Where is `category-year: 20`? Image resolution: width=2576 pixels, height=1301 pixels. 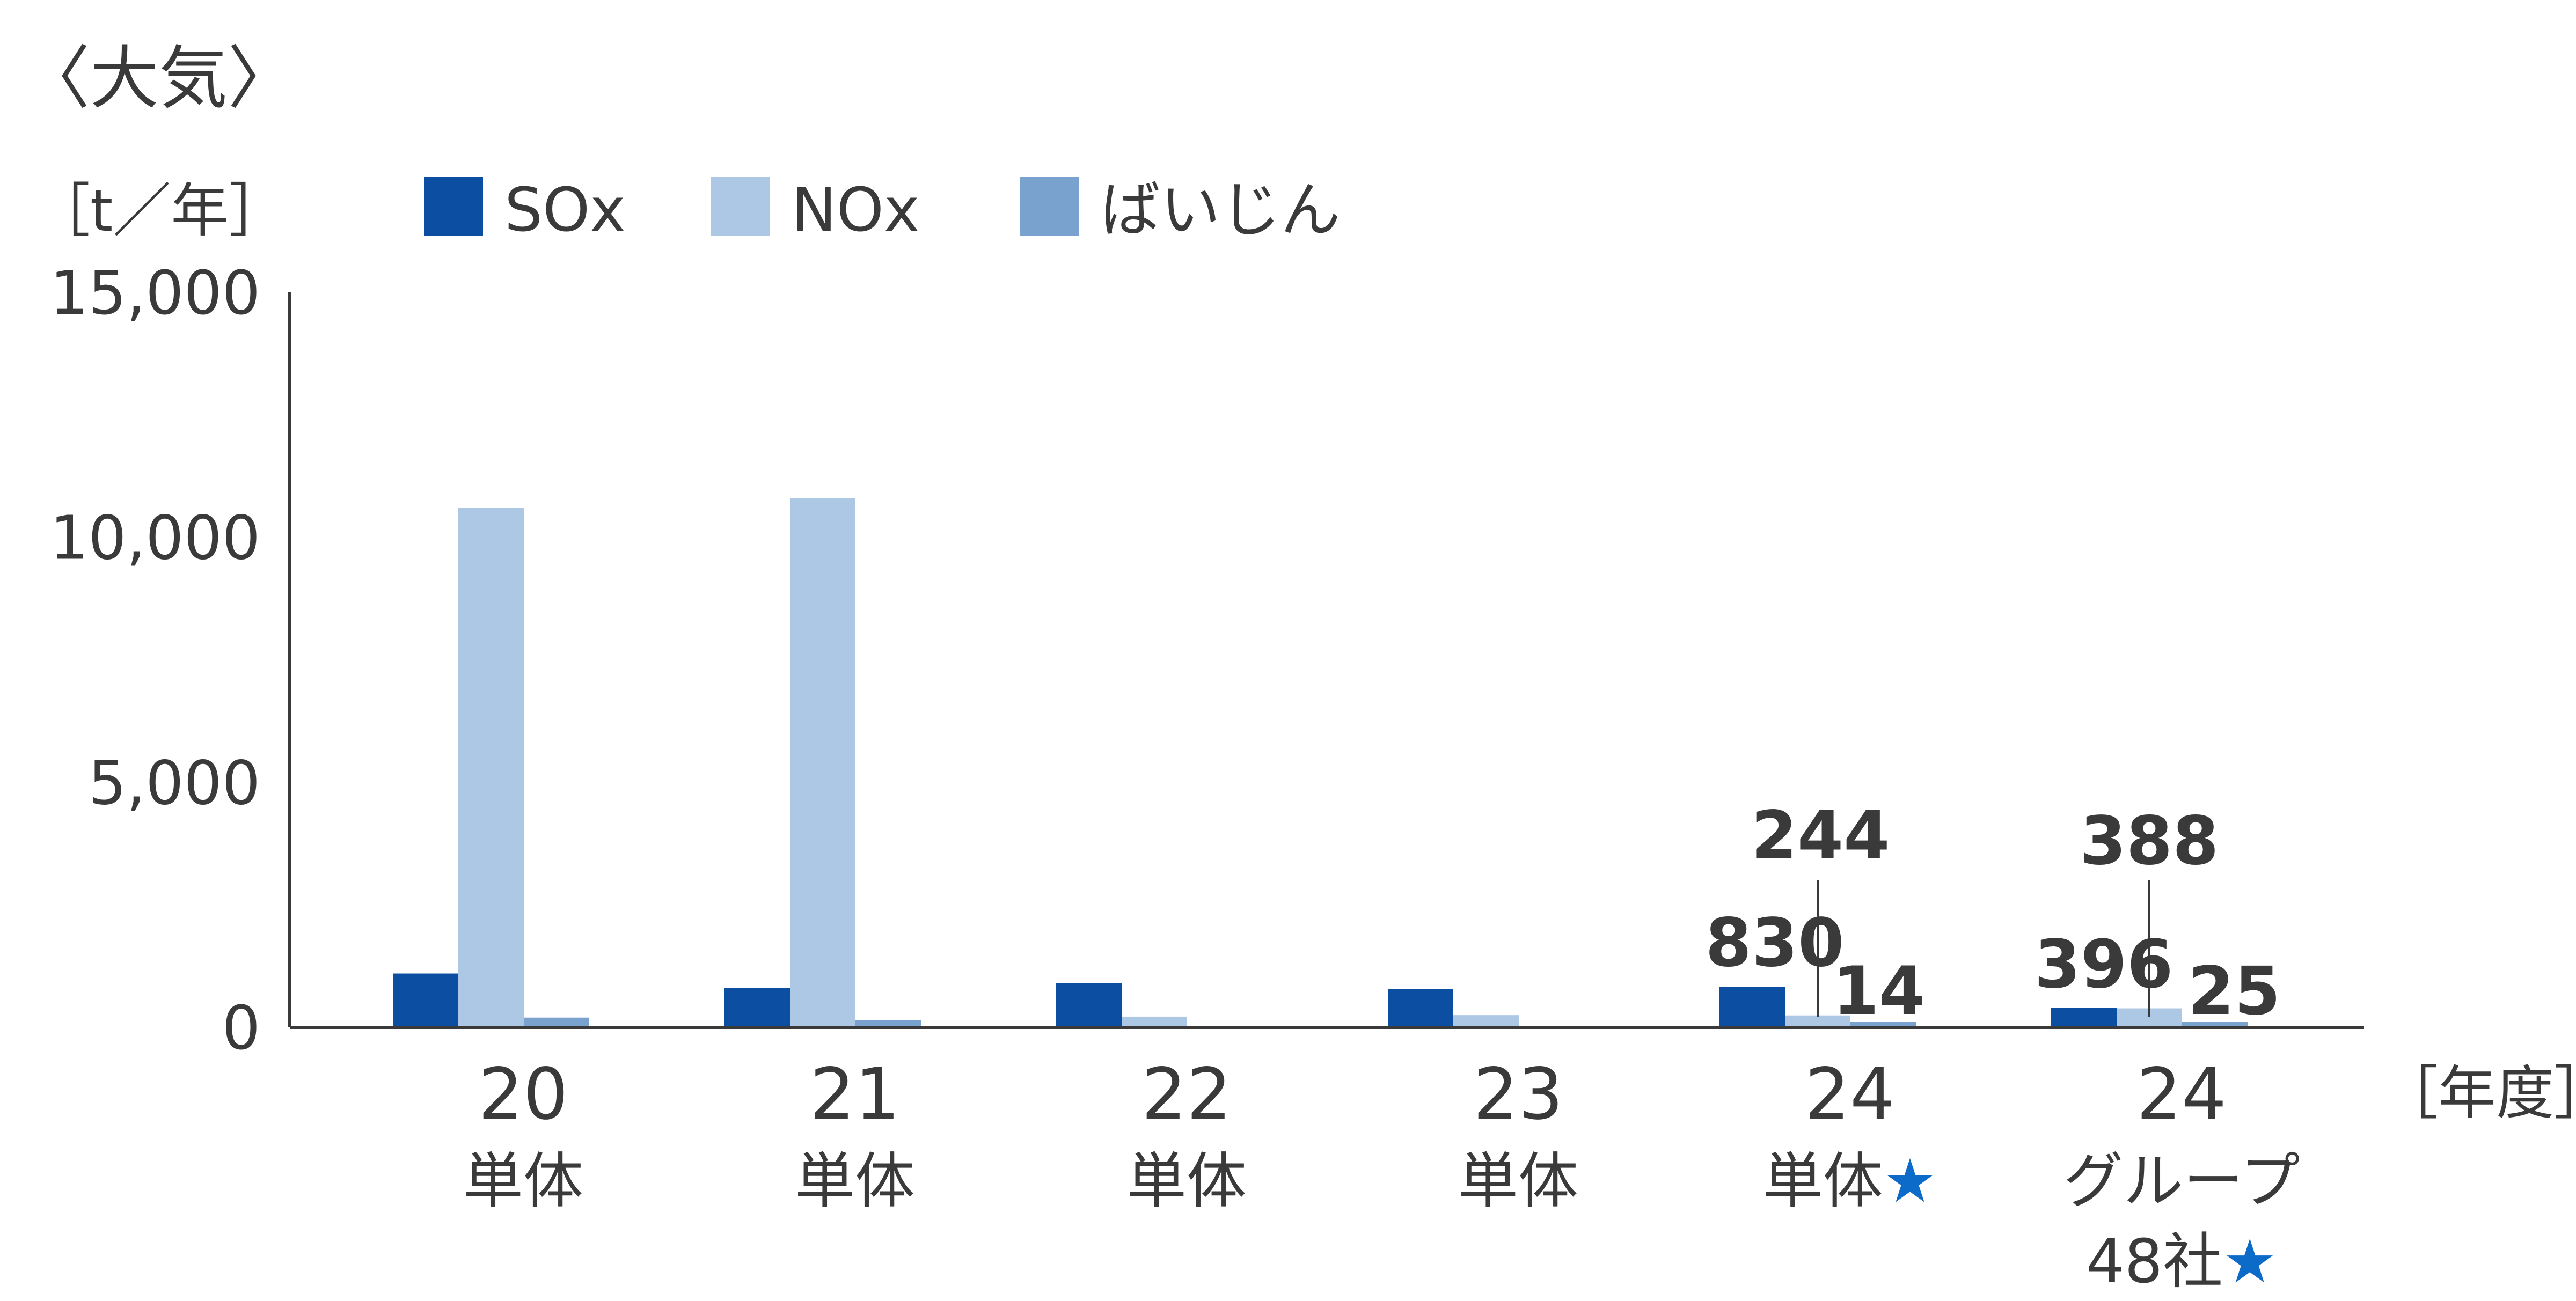 category-year: 20 is located at coordinates (523, 1094).